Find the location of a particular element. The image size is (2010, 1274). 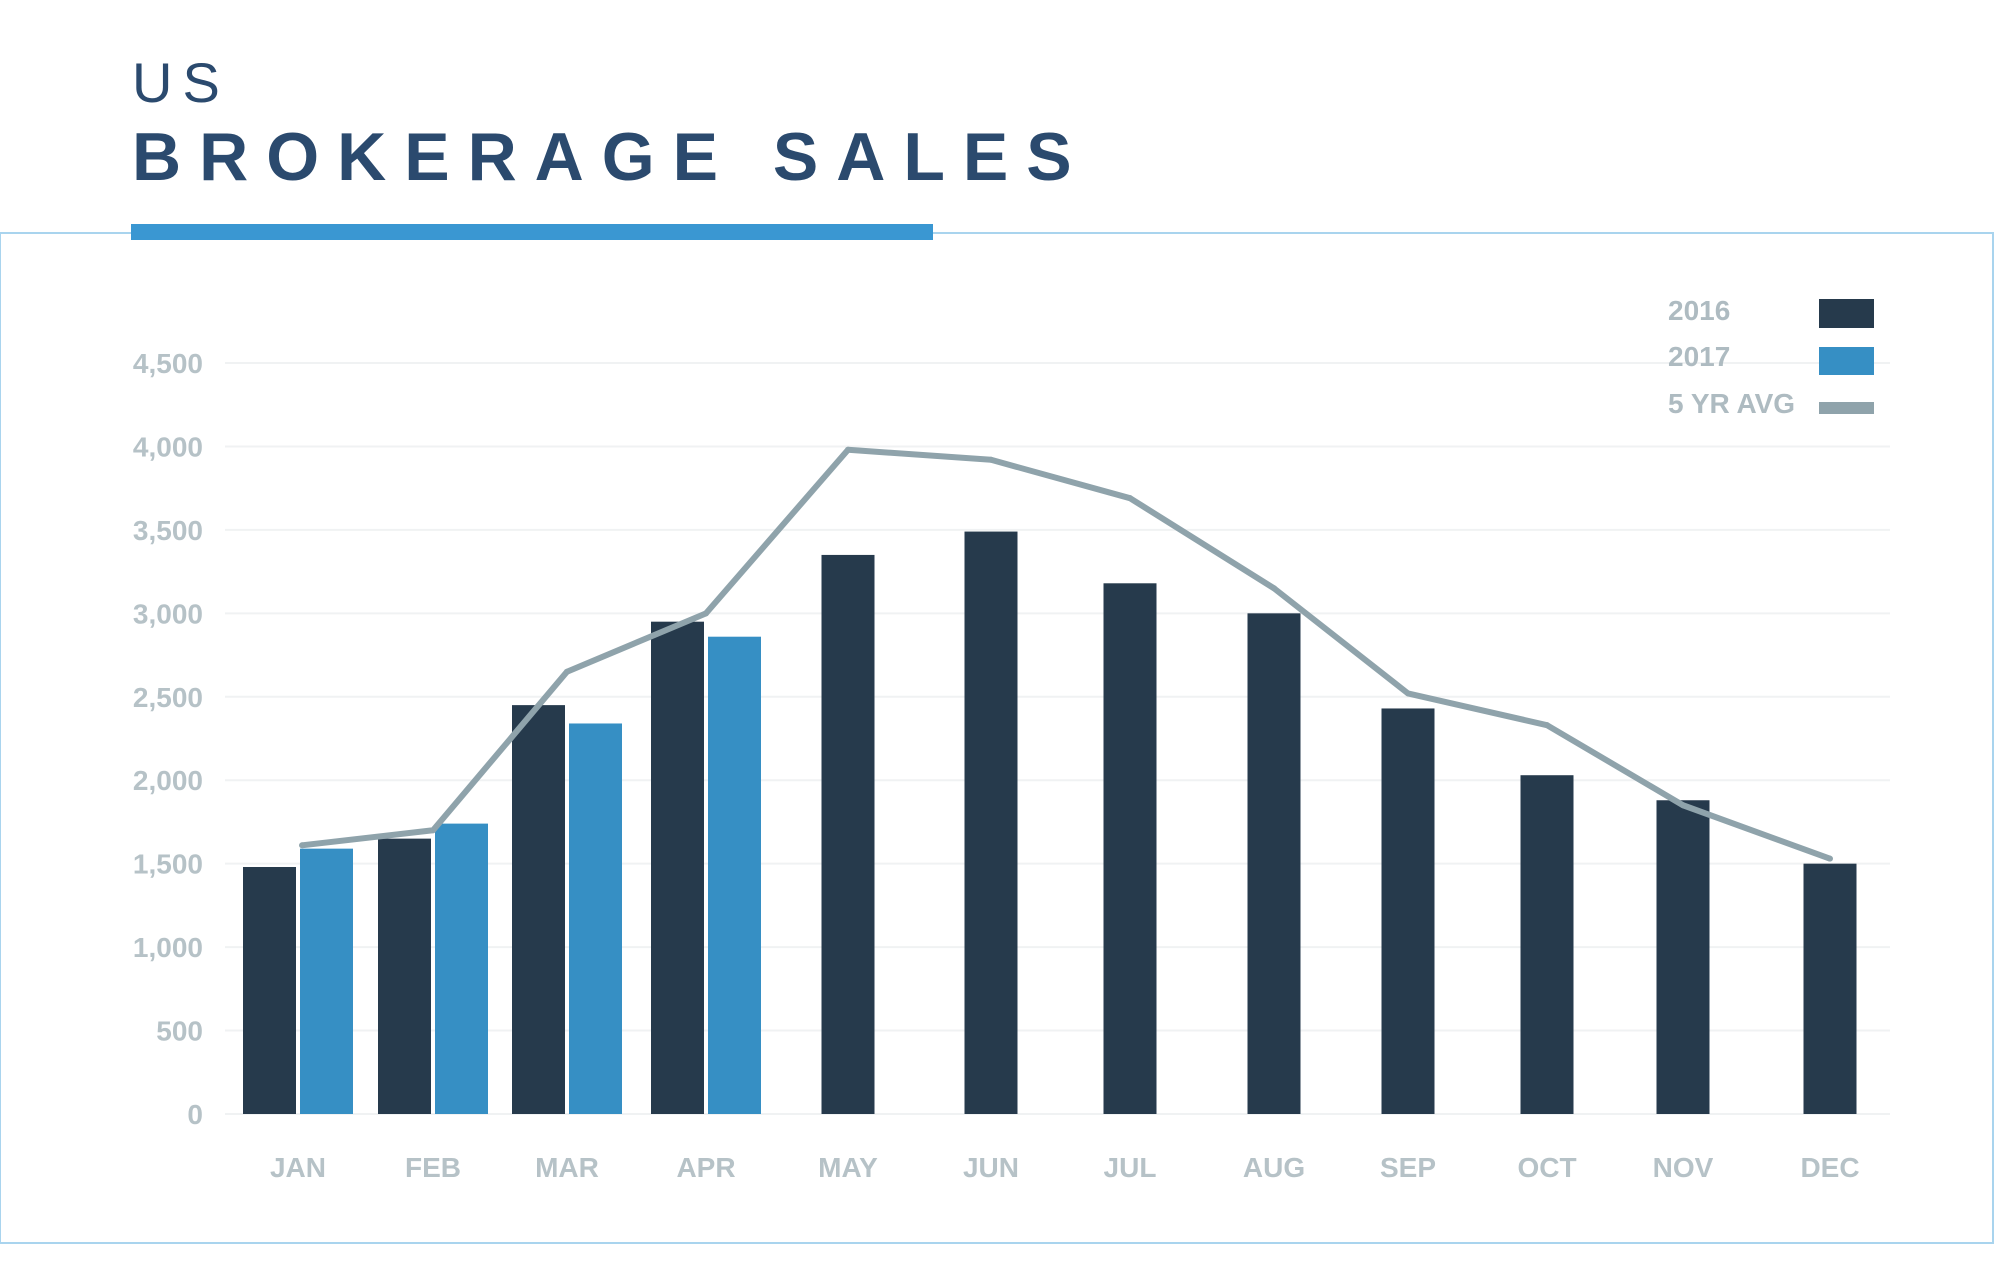

x-tick-label-dec: DEC is located at coordinates (1829, 1167).